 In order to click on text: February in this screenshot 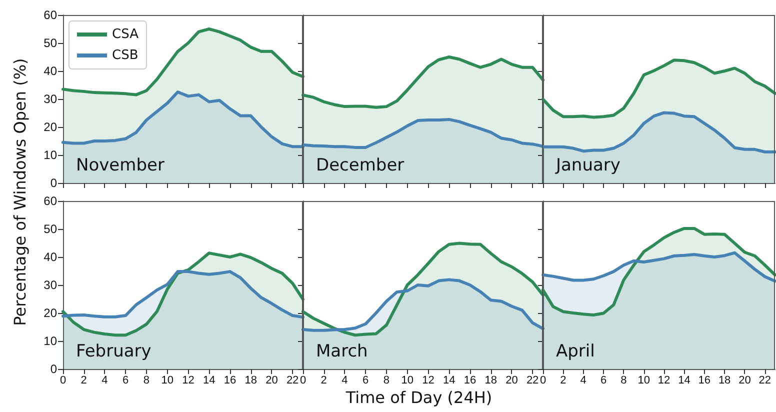, I will do `click(114, 352)`.